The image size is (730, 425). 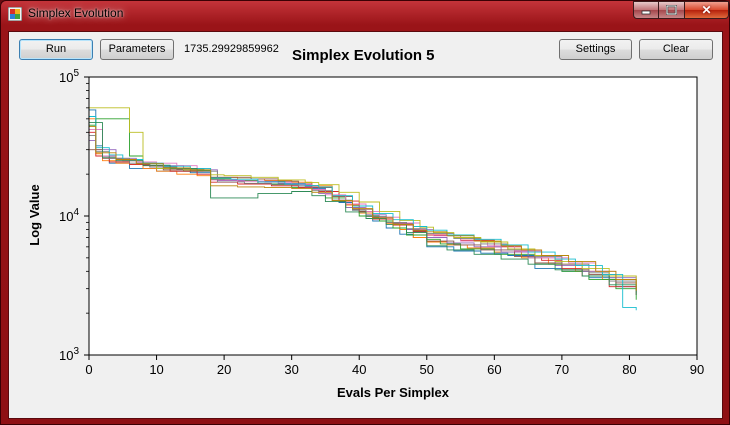 What do you see at coordinates (363, 55) in the screenshot?
I see `chart-title: Simplex Evolution 5` at bounding box center [363, 55].